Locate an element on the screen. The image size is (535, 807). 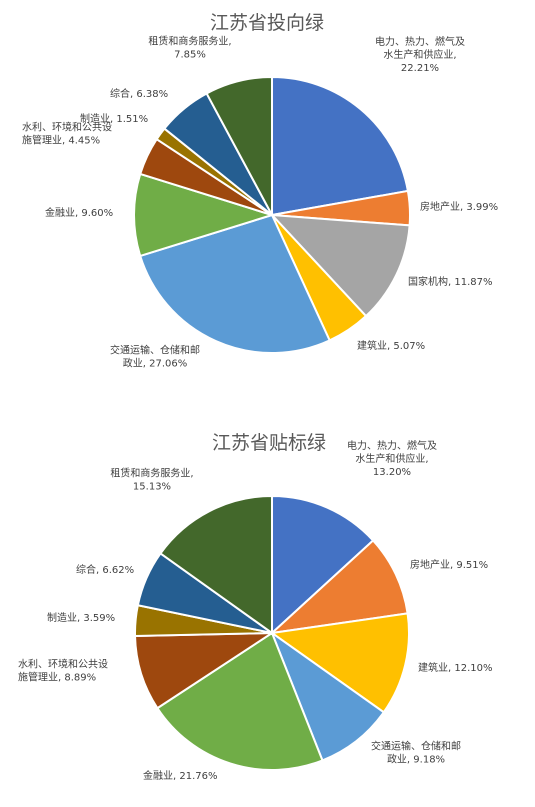
slice-label-line: 房地产业, 9.51% is located at coordinates (449, 564).